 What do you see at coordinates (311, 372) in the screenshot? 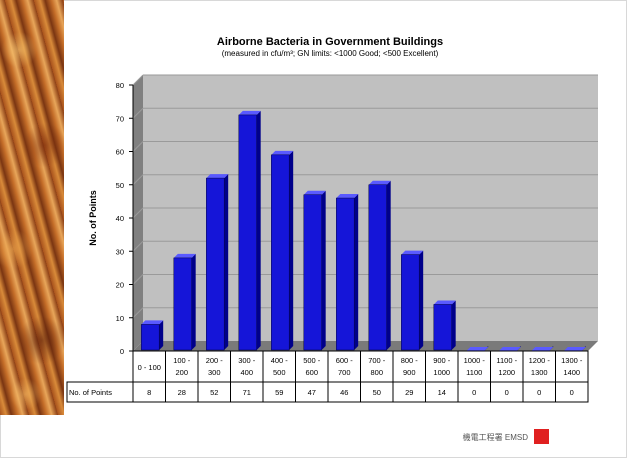
I see `category-label: 600` at bounding box center [311, 372].